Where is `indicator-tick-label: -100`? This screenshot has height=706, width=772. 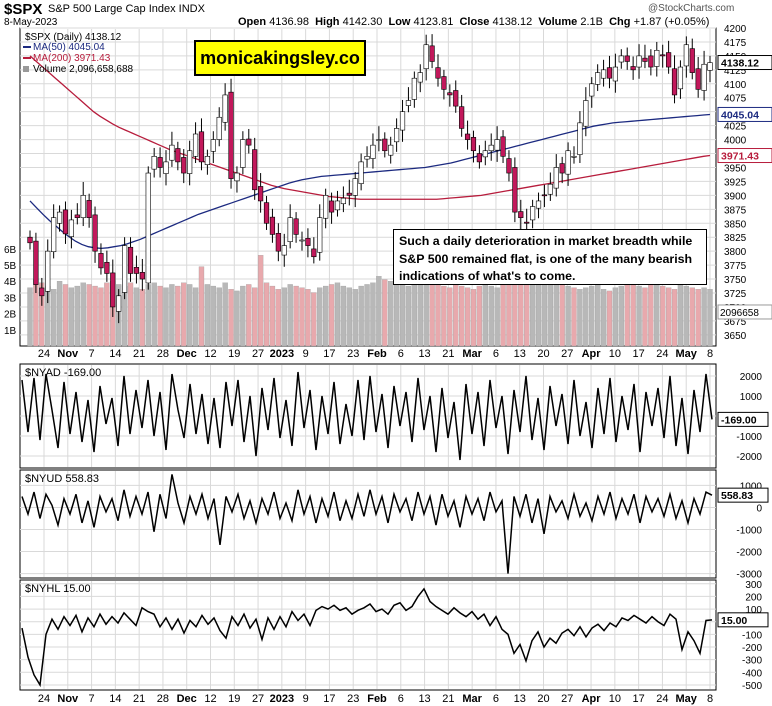 indicator-tick-label: -100 is located at coordinates (752, 635).